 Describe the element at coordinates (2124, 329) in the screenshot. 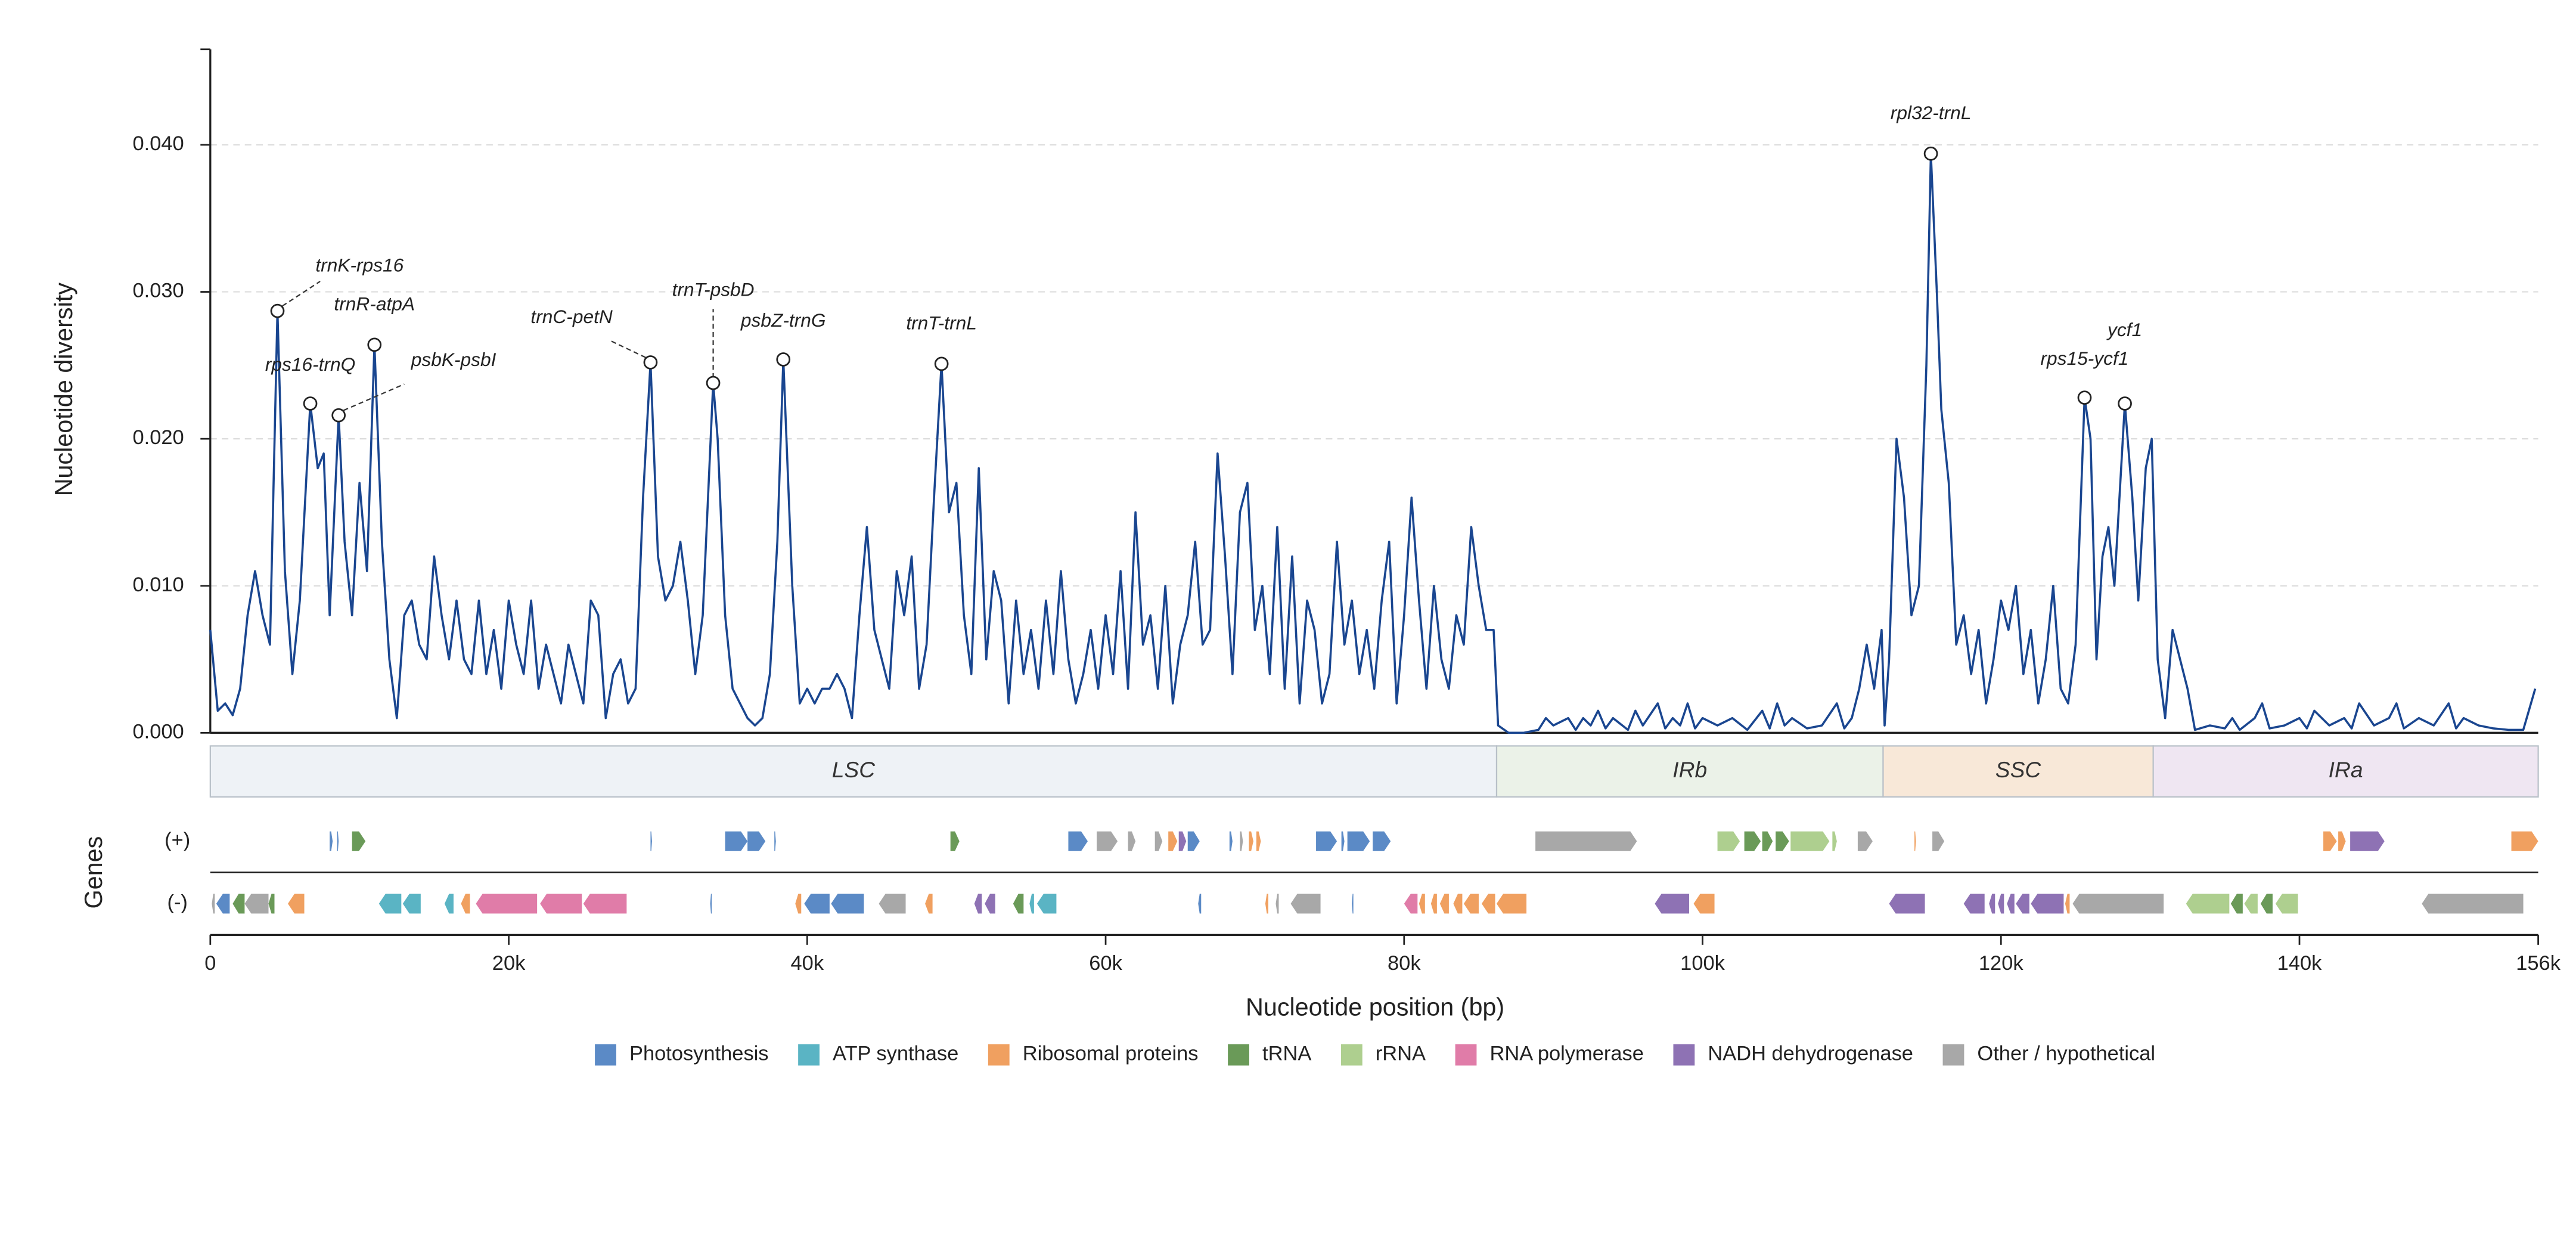

I see `peak-label: ycf1` at that location.